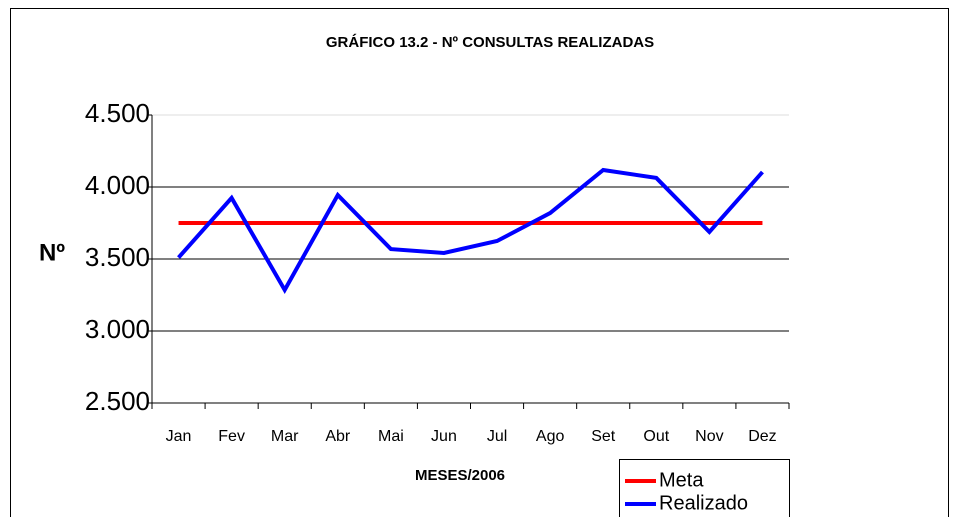 The width and height of the screenshot is (959, 517). I want to click on x-tick-label: Fev, so click(231, 436).